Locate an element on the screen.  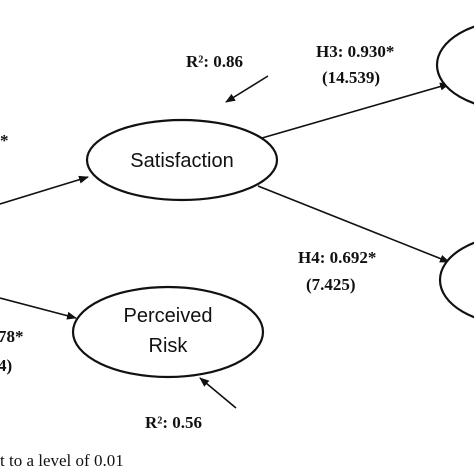
path-coefficient: H4: 0.692* is located at coordinates (337, 257).